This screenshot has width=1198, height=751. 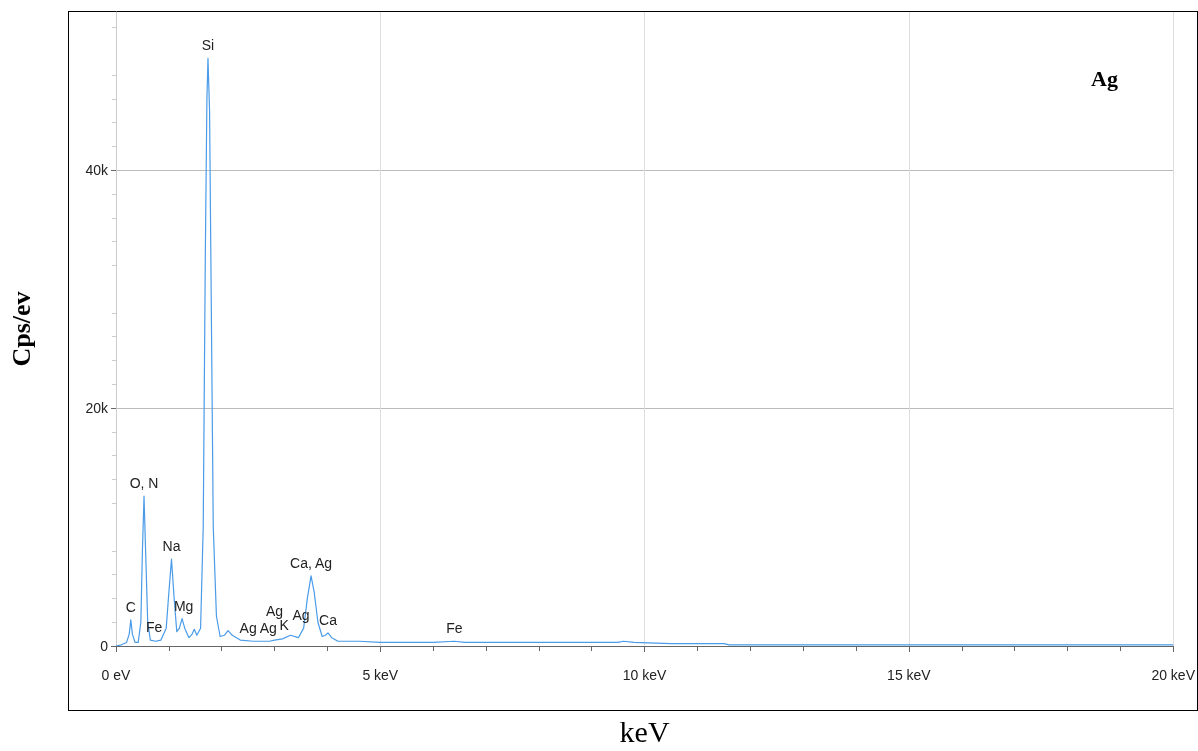 What do you see at coordinates (97, 170) in the screenshot?
I see `y-tick-label: 40k` at bounding box center [97, 170].